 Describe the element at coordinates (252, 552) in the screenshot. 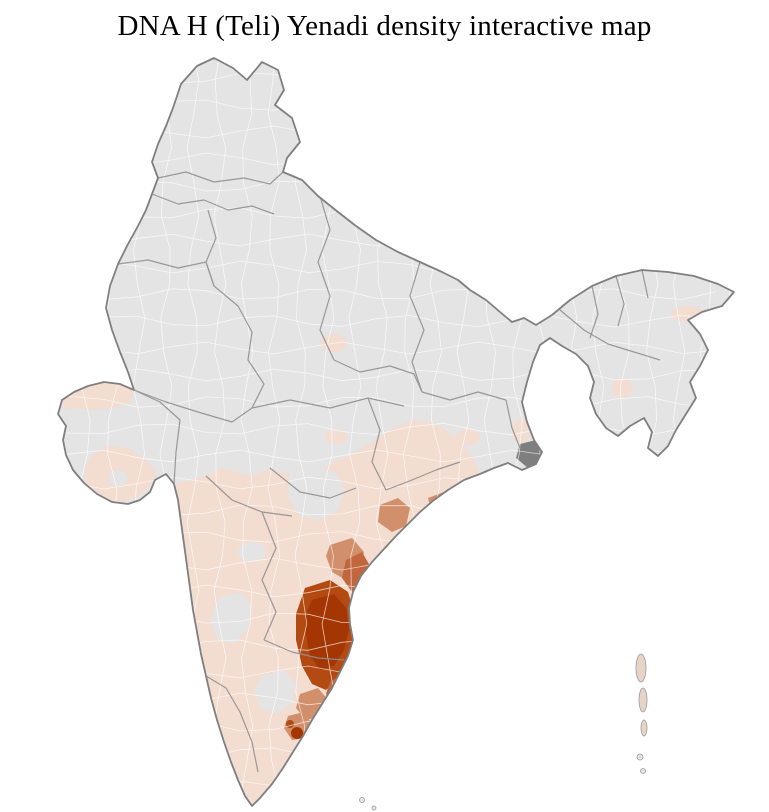

I see `region-north-karnataka-no-data` at that location.